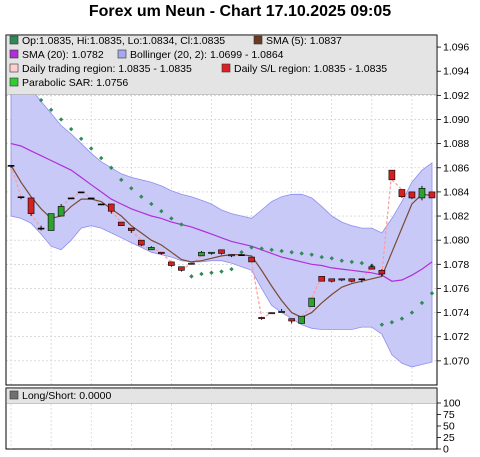 This screenshot has height=457, width=480. What do you see at coordinates (456, 96) in the screenshot?
I see `y-tick-label: 1.092` at bounding box center [456, 96].